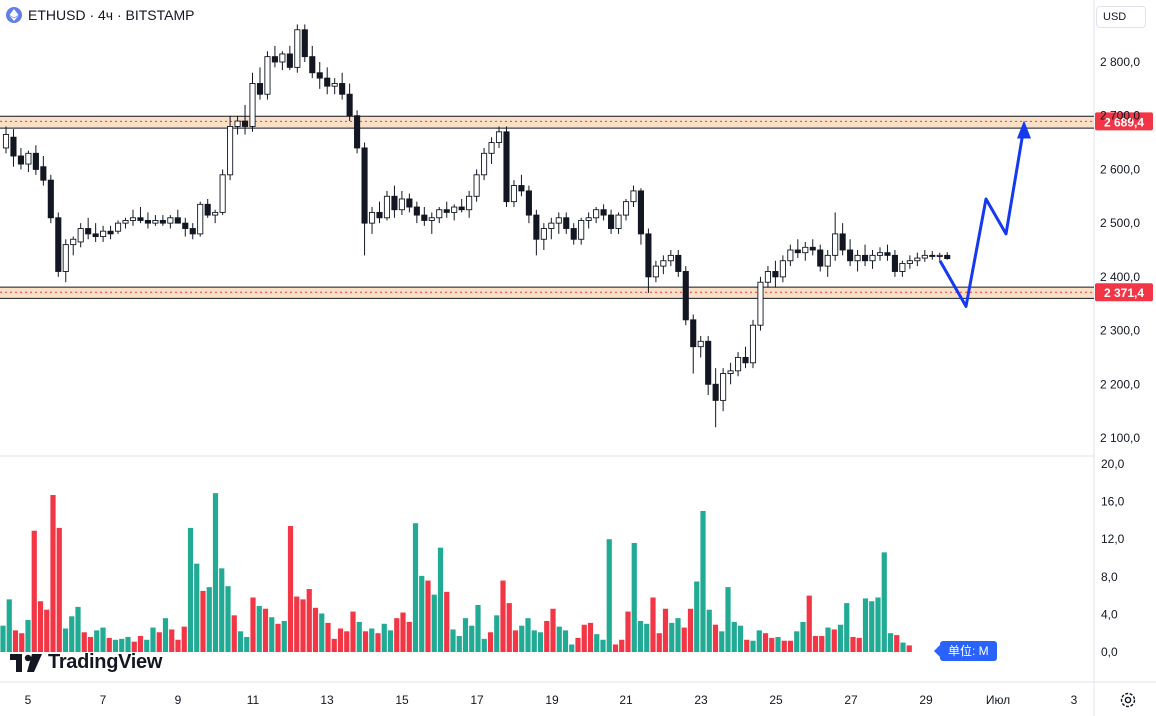 The width and height of the screenshot is (1156, 716). I want to click on settings-gear-icon, so click(1128, 700).